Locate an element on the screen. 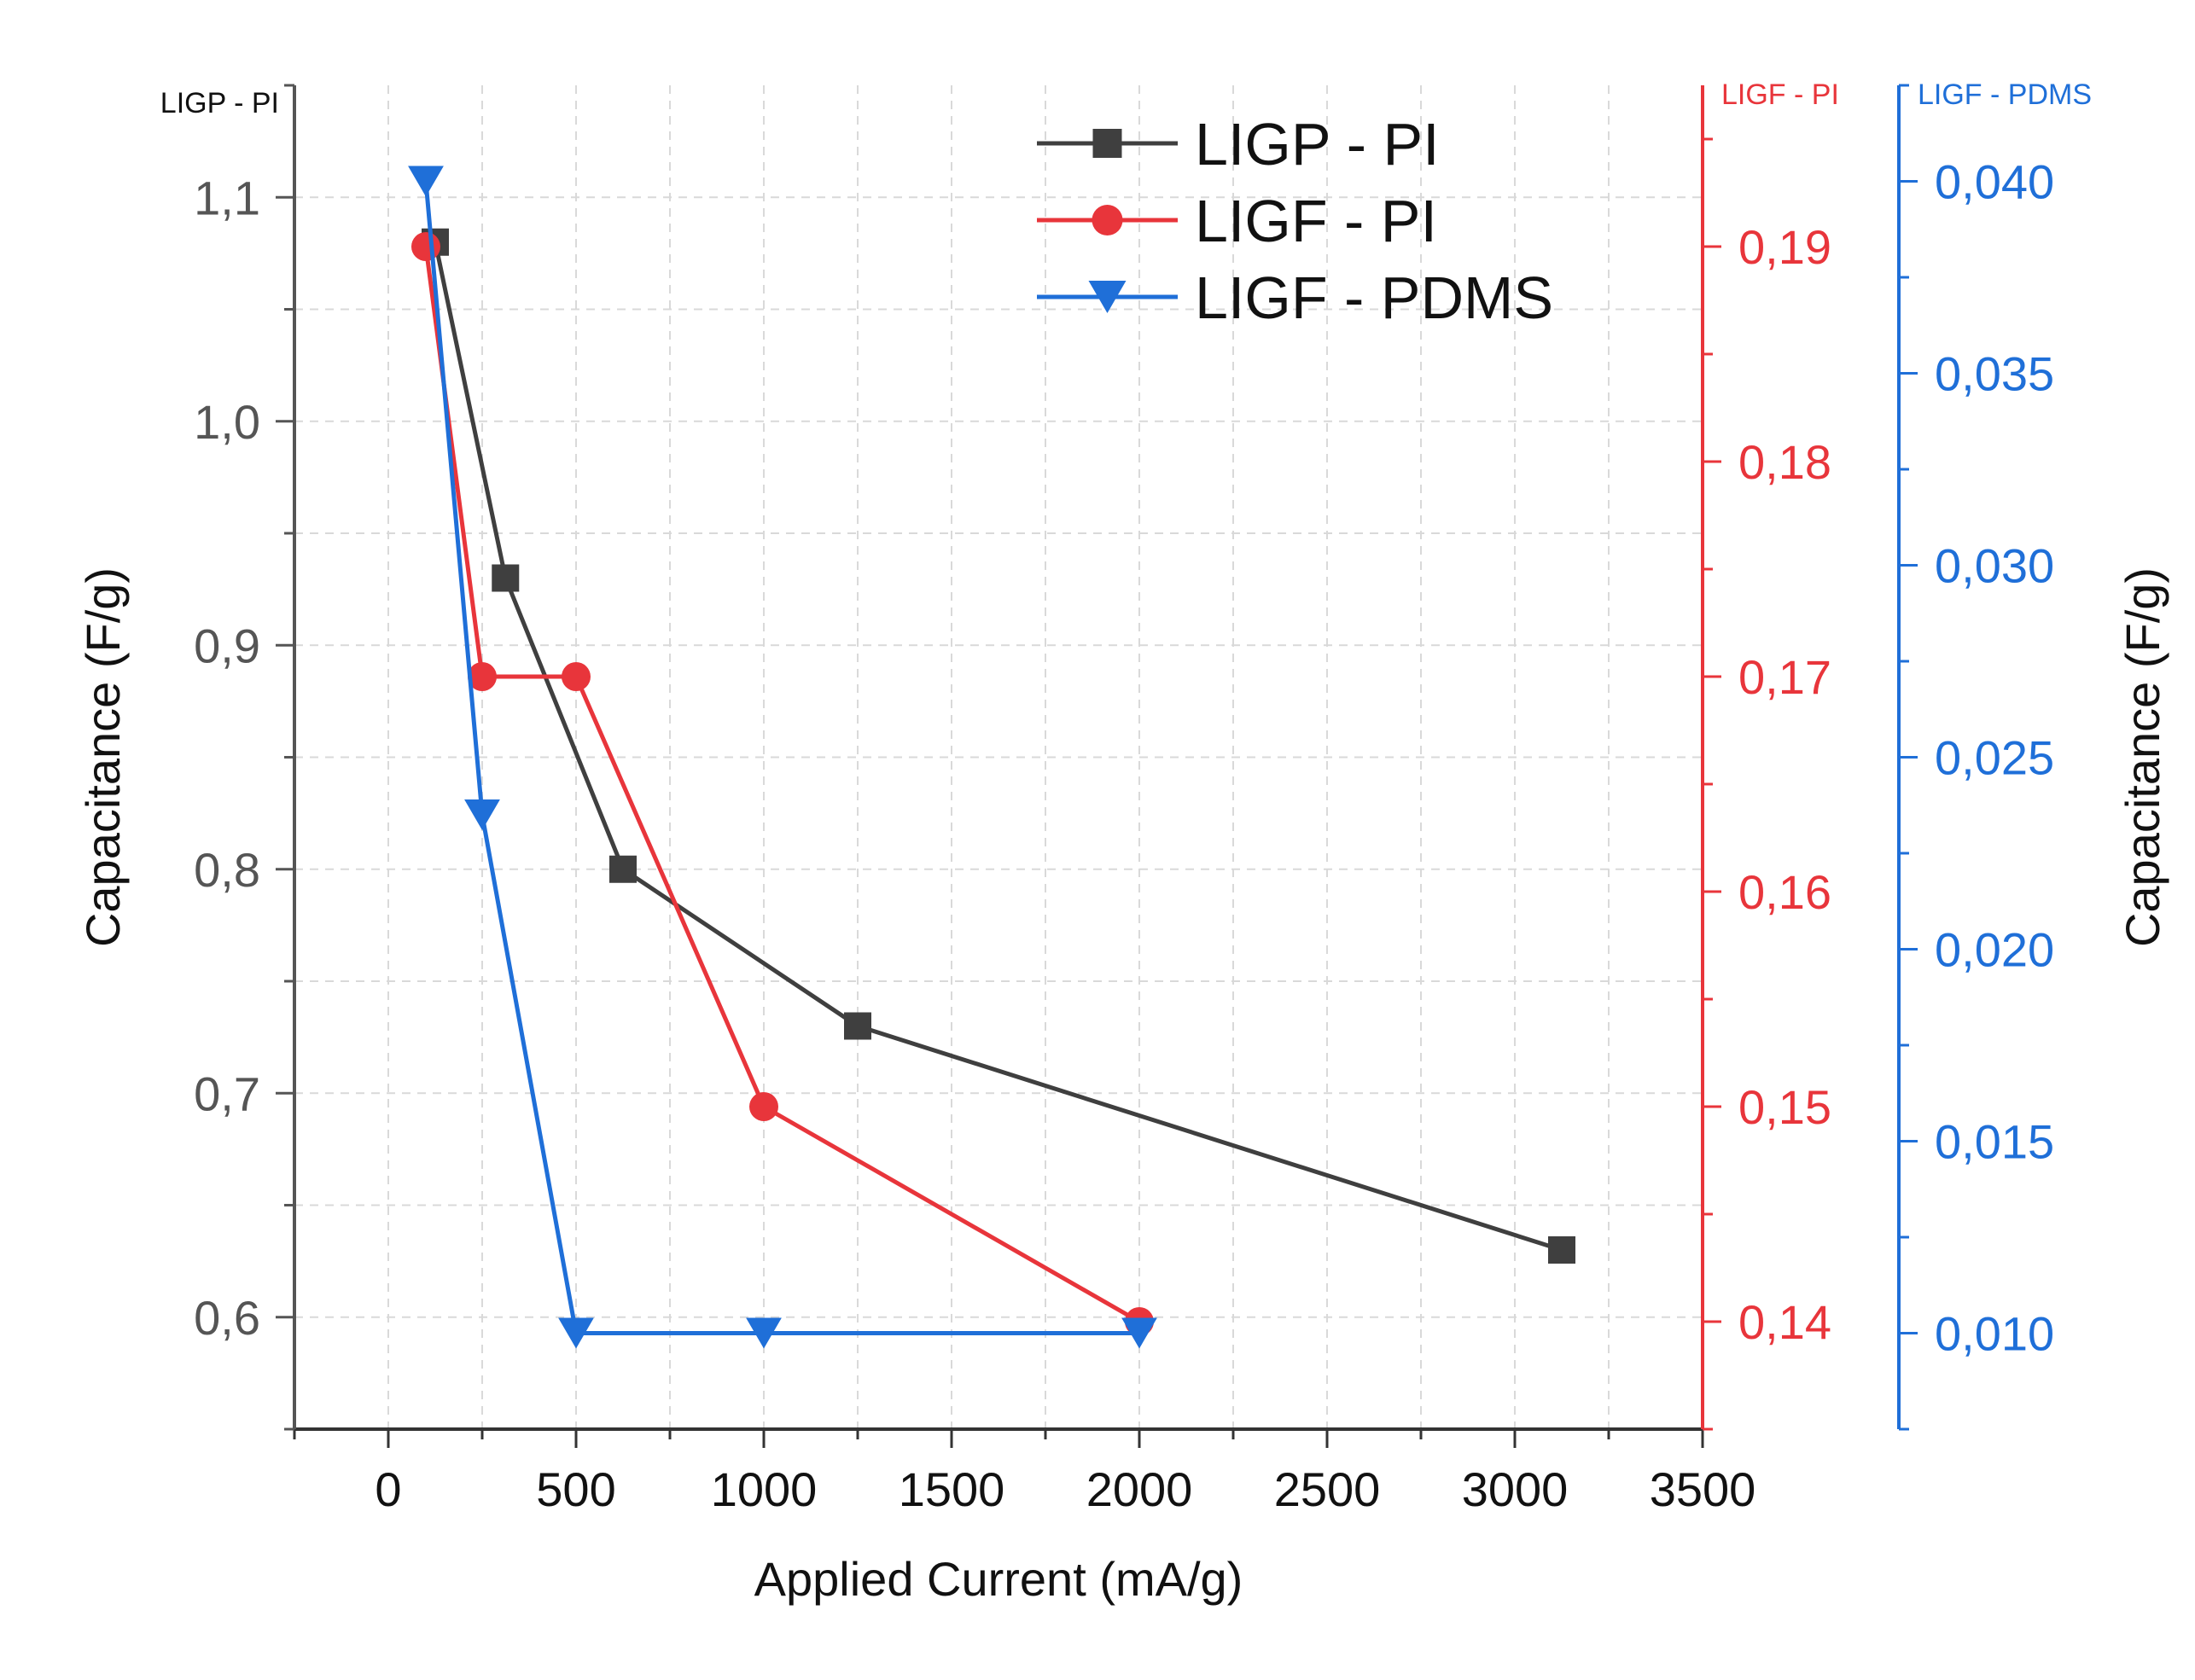 This screenshot has height=1680, width=2195. y-tick-label-right2: 0,025 is located at coordinates (1995, 758).